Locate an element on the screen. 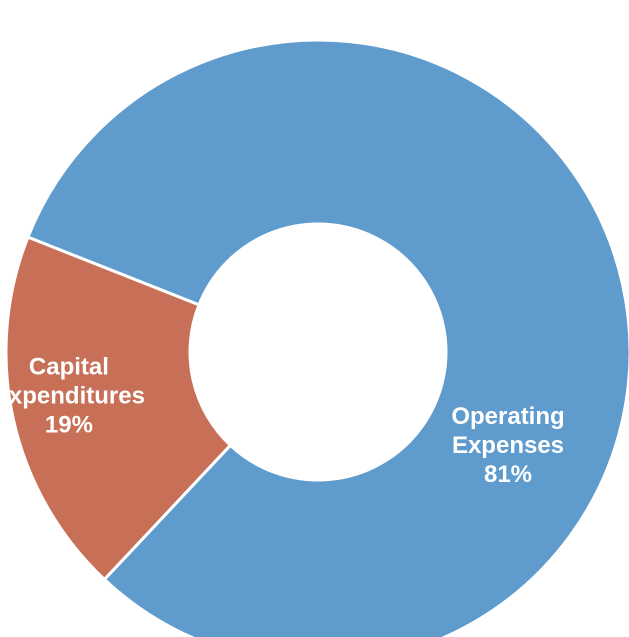 The image size is (629, 637). slice-name-line: Operating is located at coordinates (507, 416).